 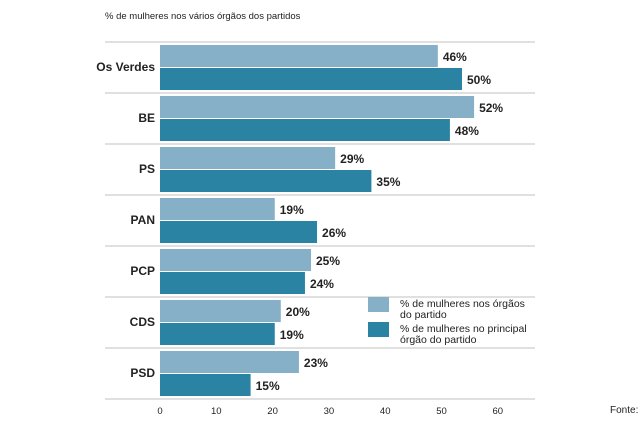 I want to click on data-label: 50%, so click(x=479, y=80).